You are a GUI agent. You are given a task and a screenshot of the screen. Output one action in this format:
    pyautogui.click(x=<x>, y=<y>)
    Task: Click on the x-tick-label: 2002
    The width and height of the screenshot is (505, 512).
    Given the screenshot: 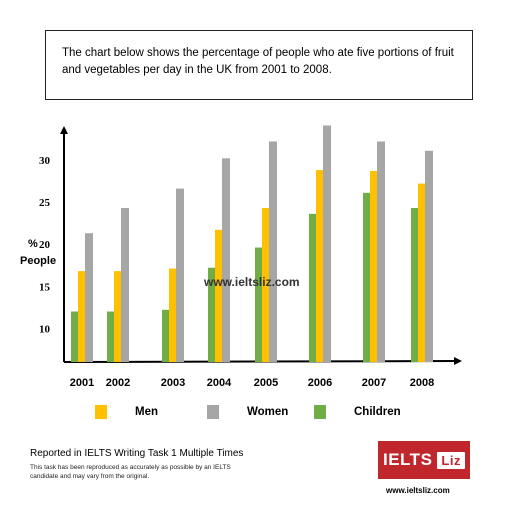 What is the action you would take?
    pyautogui.click(x=118, y=383)
    